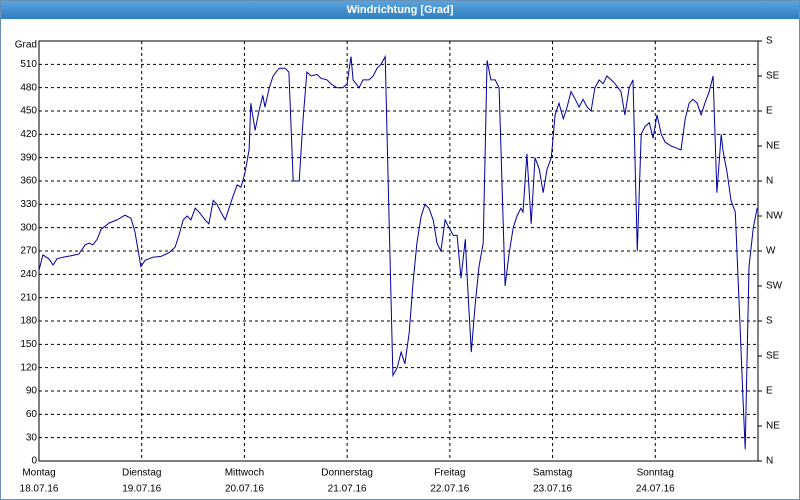 The height and width of the screenshot is (500, 800). Describe the element at coordinates (28, 227) in the screenshot. I see `y-tick-label: 300` at that location.